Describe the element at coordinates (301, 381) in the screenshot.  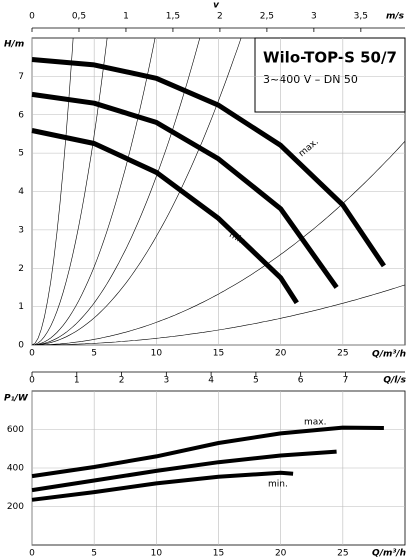
I see `top-tick-label: 6` at that location.